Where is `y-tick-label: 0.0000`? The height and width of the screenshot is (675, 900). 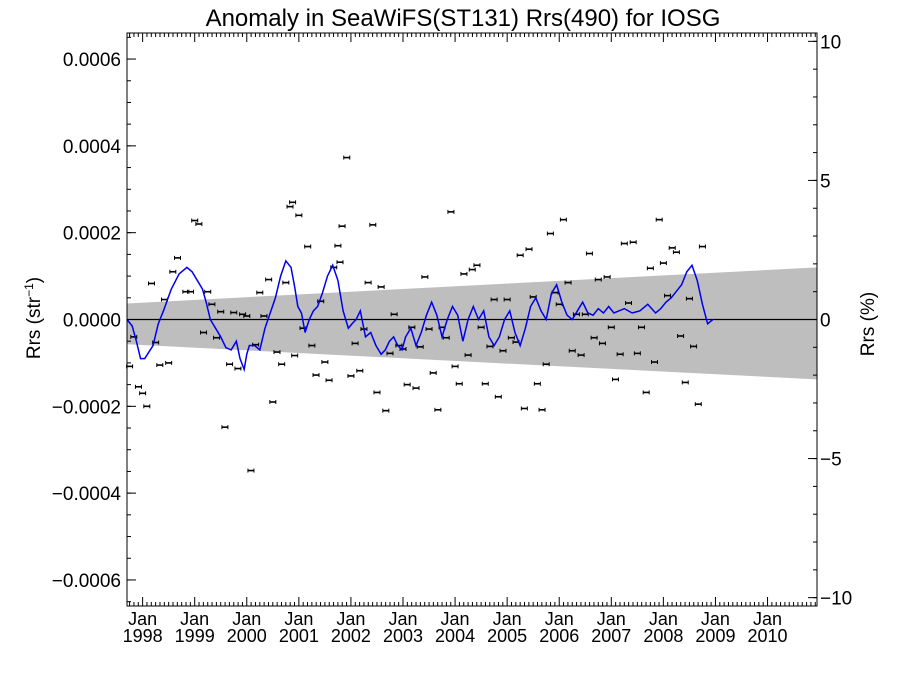 y-tick-label: 0.0000 is located at coordinates (92, 321).